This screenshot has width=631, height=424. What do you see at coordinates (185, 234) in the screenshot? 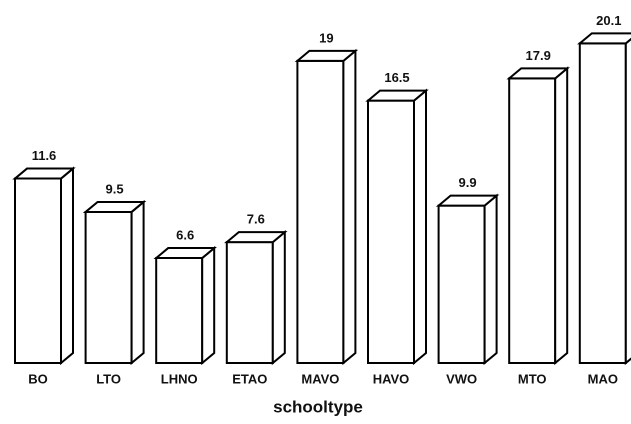
I see `data-label: 6.6` at bounding box center [185, 234].